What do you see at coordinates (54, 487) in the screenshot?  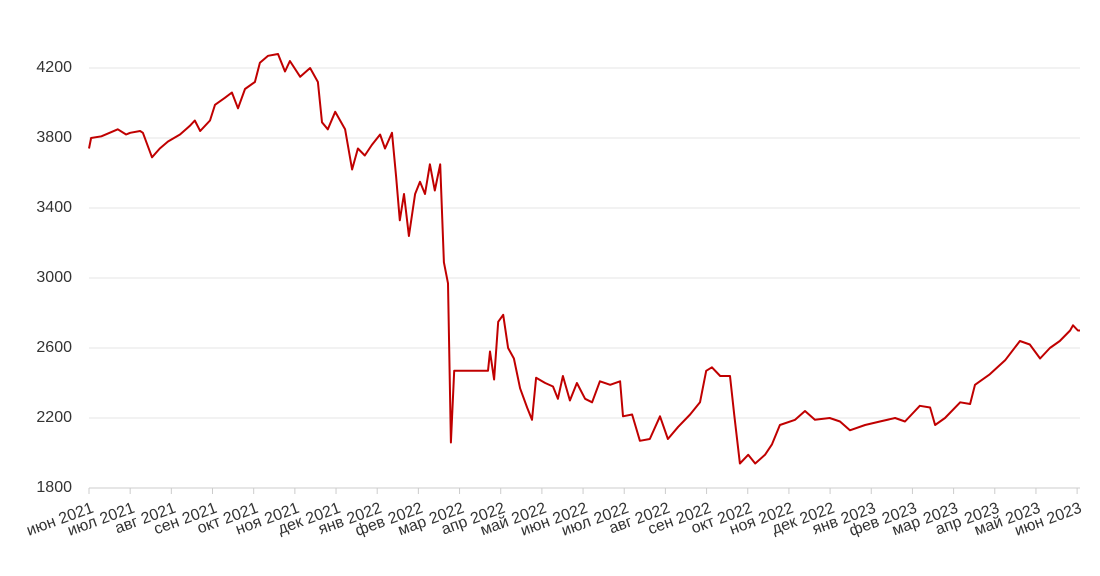 I see `y-tick-label: 1800` at bounding box center [54, 487].